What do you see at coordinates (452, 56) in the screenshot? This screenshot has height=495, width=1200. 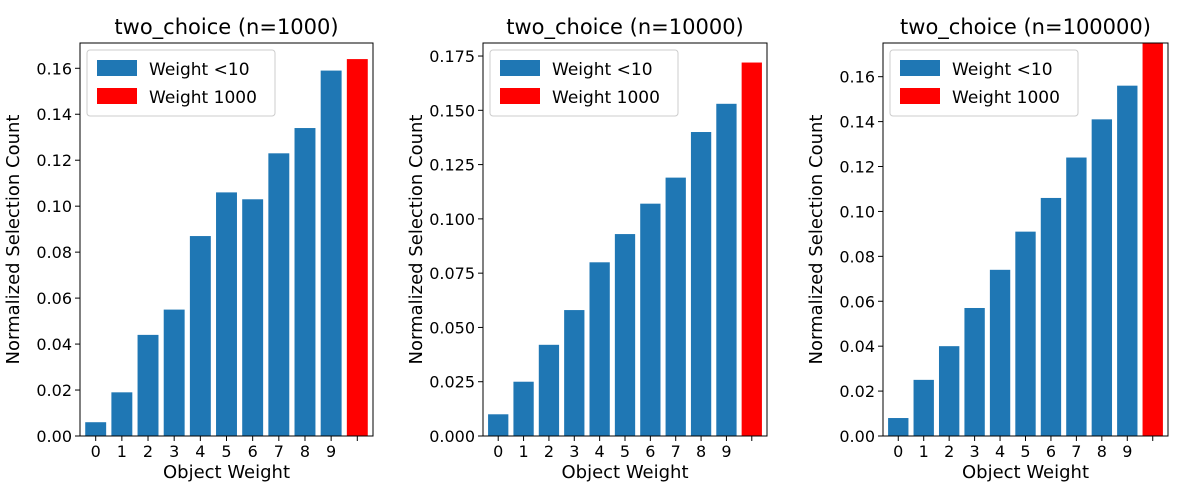 I see `y-tick-label: 0.175` at bounding box center [452, 56].